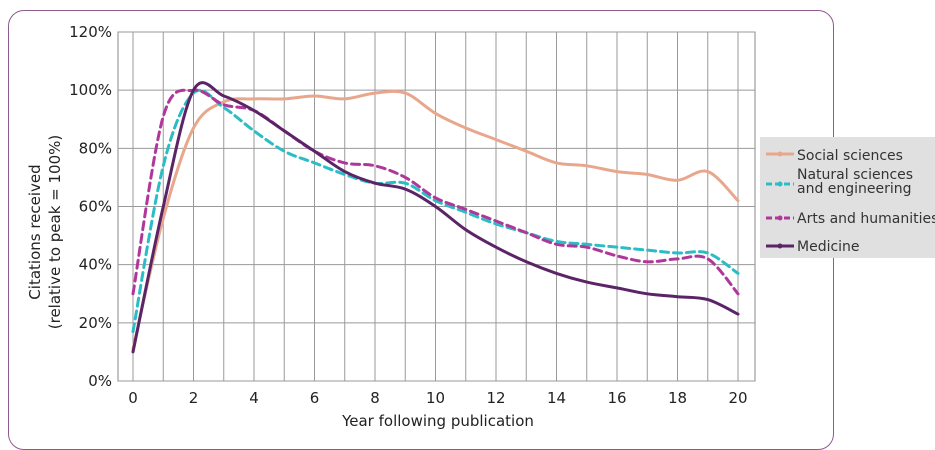 This screenshot has width=935, height=450. What do you see at coordinates (866, 219) in the screenshot?
I see `legend-label-arts-and-humanities: Arts and humanities` at bounding box center [866, 219].